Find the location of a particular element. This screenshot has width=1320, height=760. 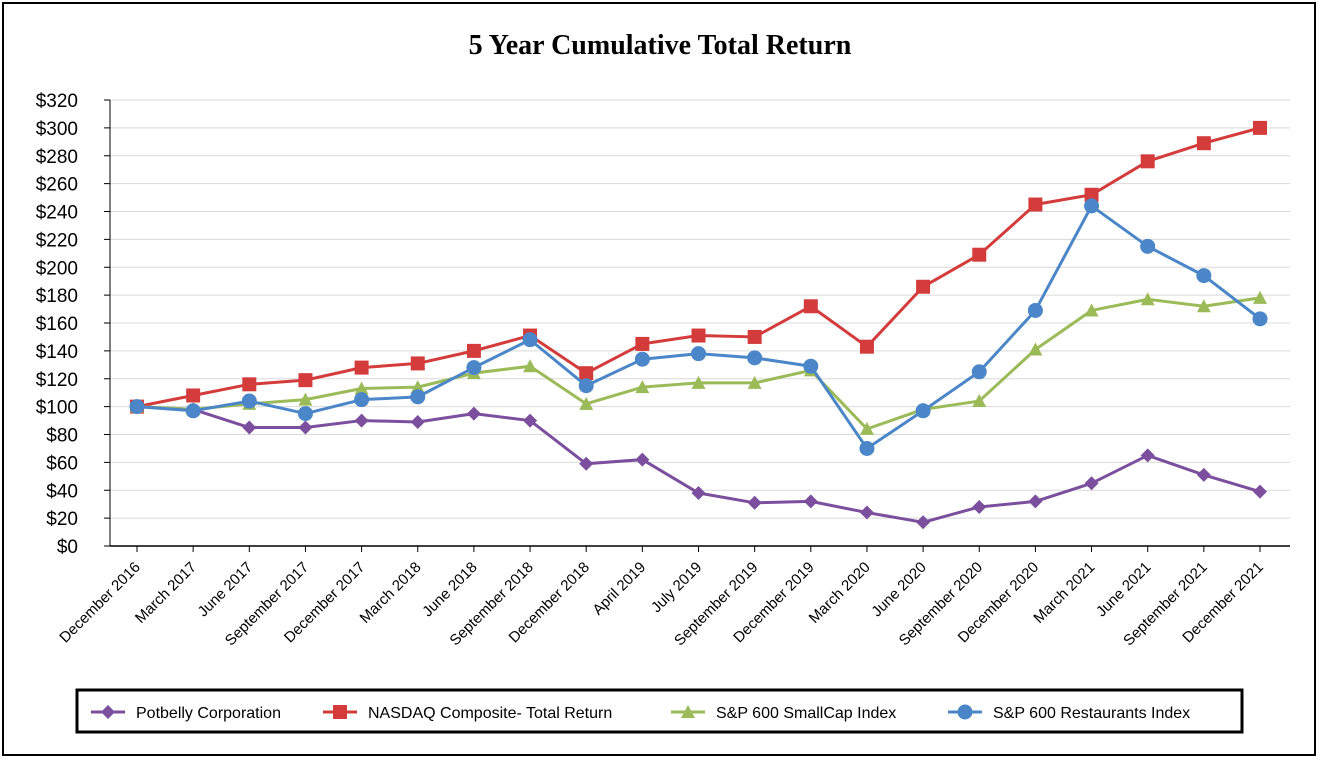

x-tick-label: December 2016 is located at coordinates (99, 602).